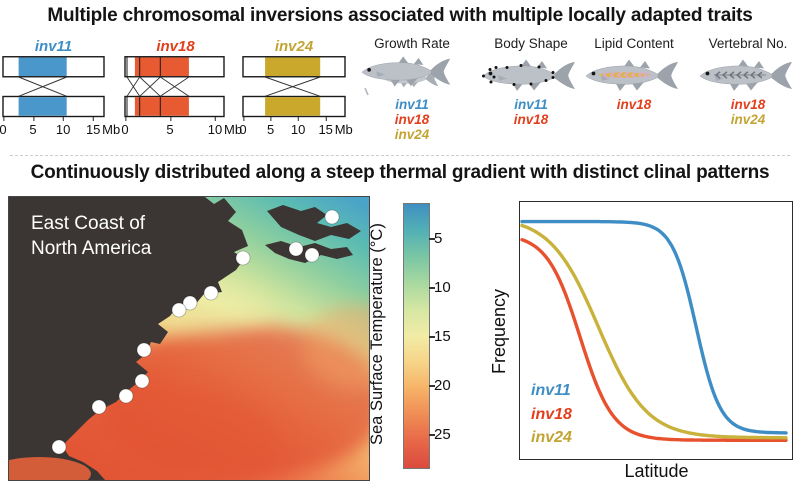  I want to click on legend-inv24: inv24, so click(551, 437).